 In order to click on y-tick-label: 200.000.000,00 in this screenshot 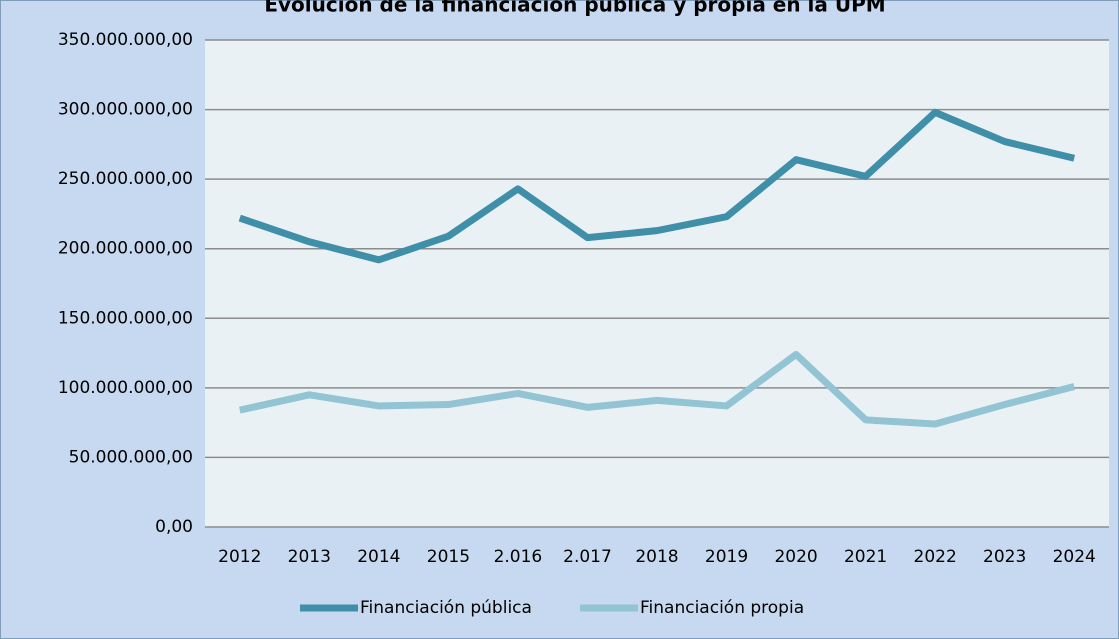, I will do `click(125, 249)`.